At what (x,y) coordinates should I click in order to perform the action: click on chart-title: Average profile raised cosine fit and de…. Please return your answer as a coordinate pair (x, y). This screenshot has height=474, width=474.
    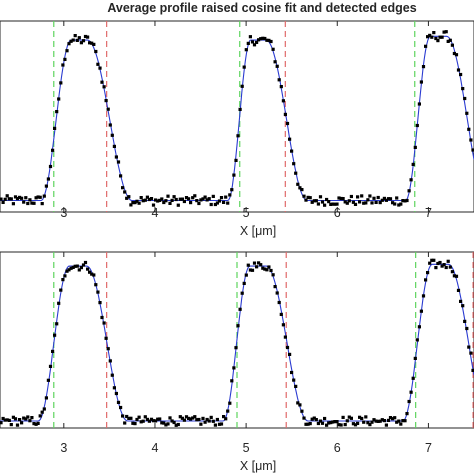
    Looking at the image, I should click on (261, 8).